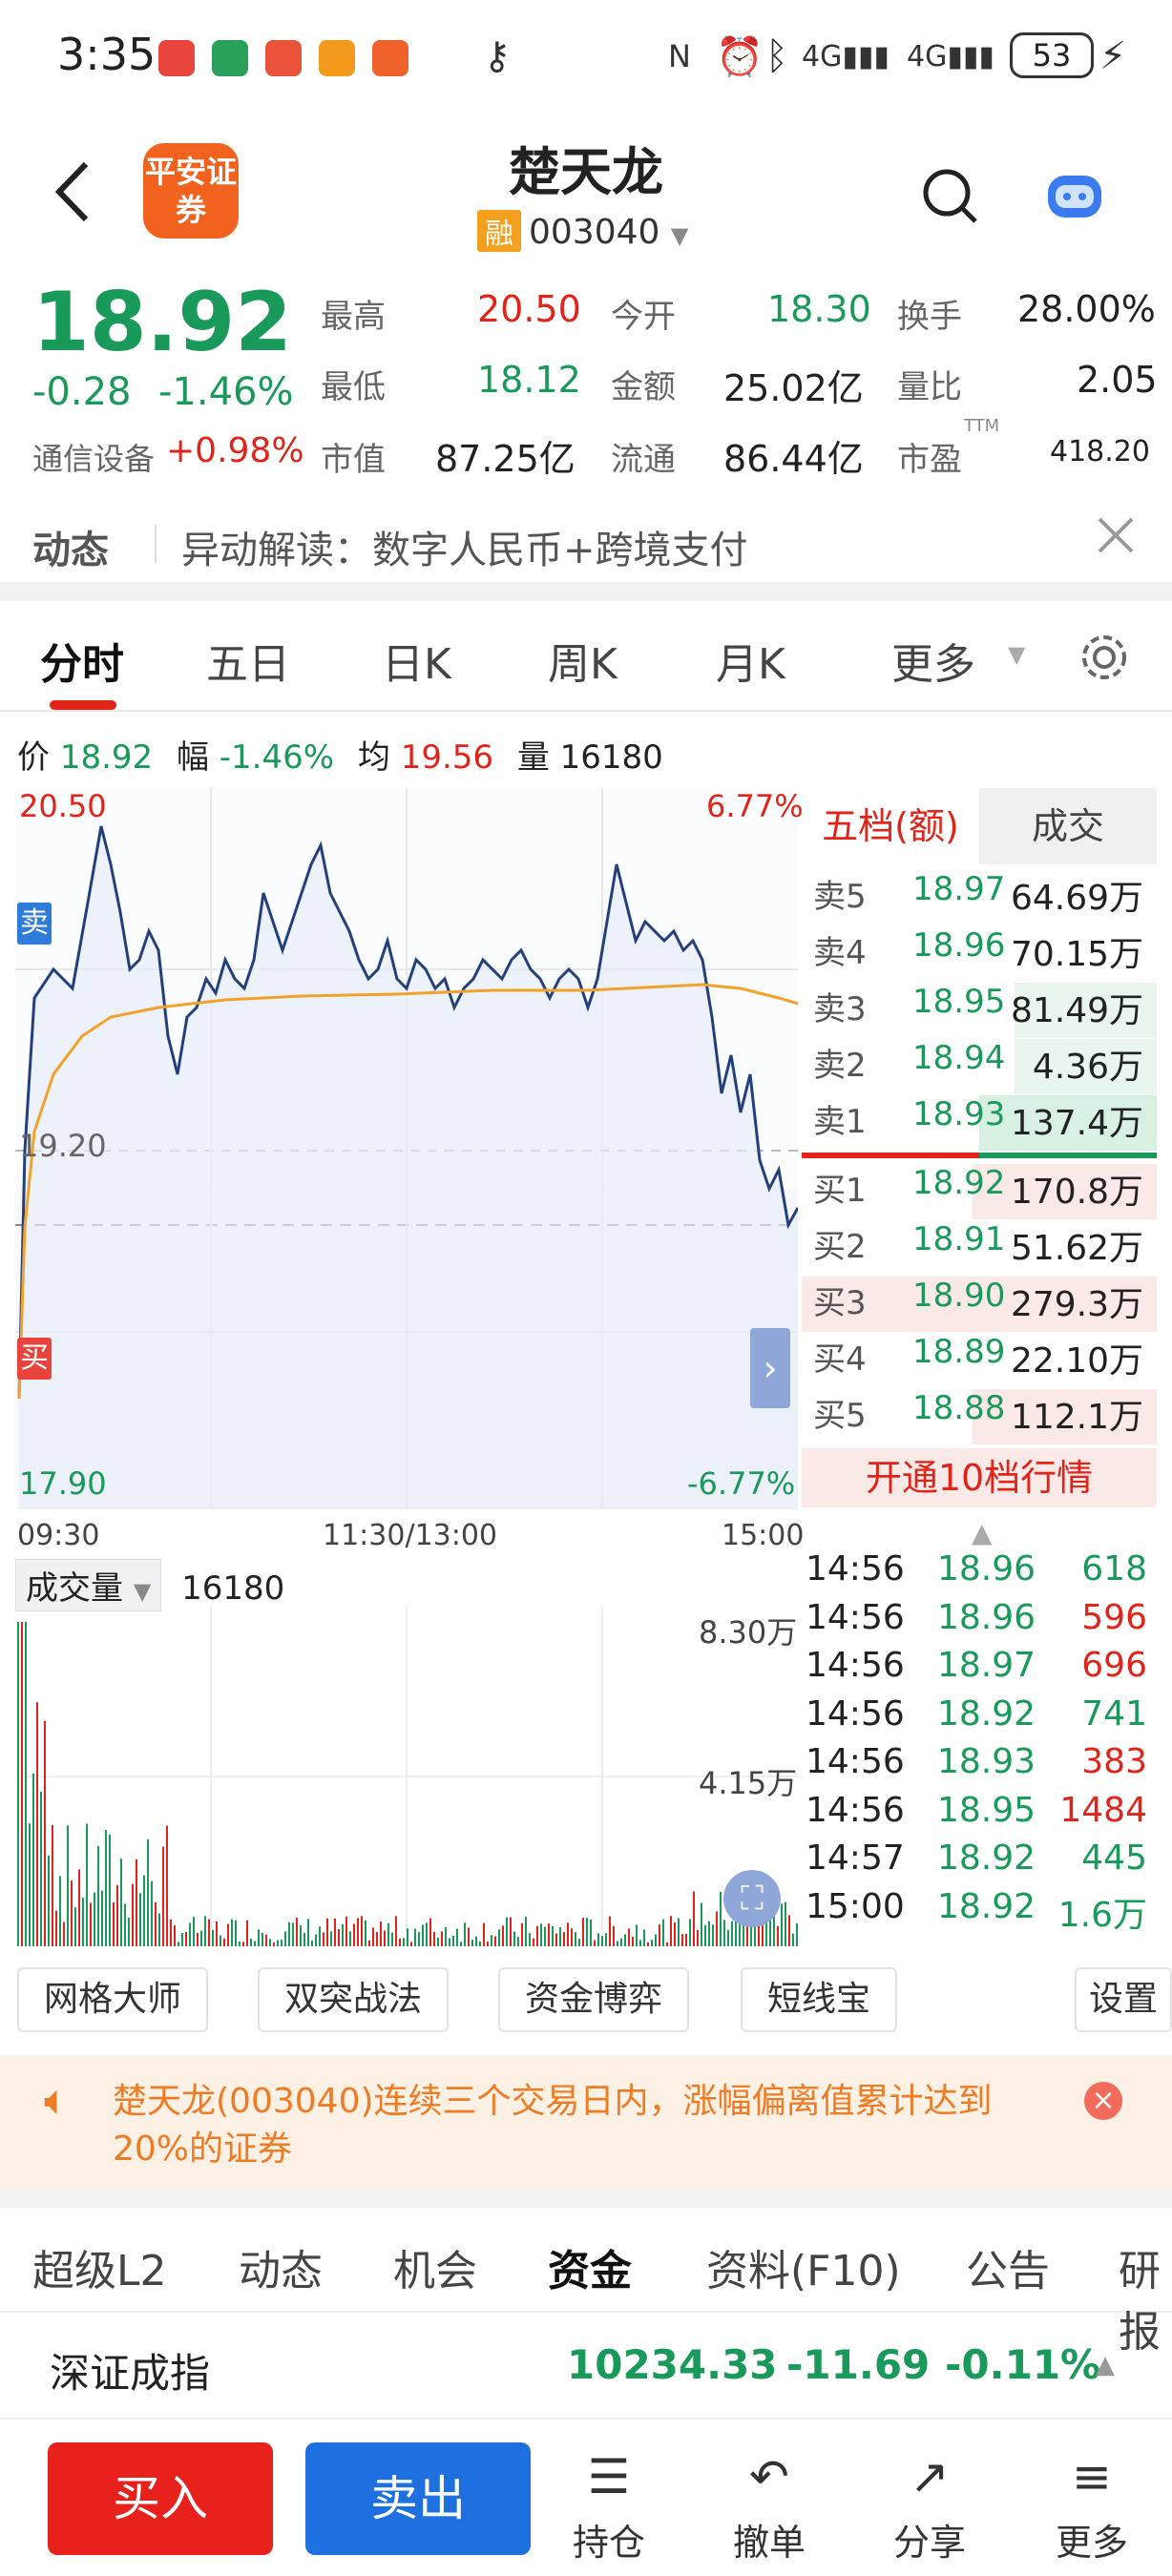 This screenshot has height=2576, width=1172. I want to click on settings-gear-icon, so click(1104, 657).